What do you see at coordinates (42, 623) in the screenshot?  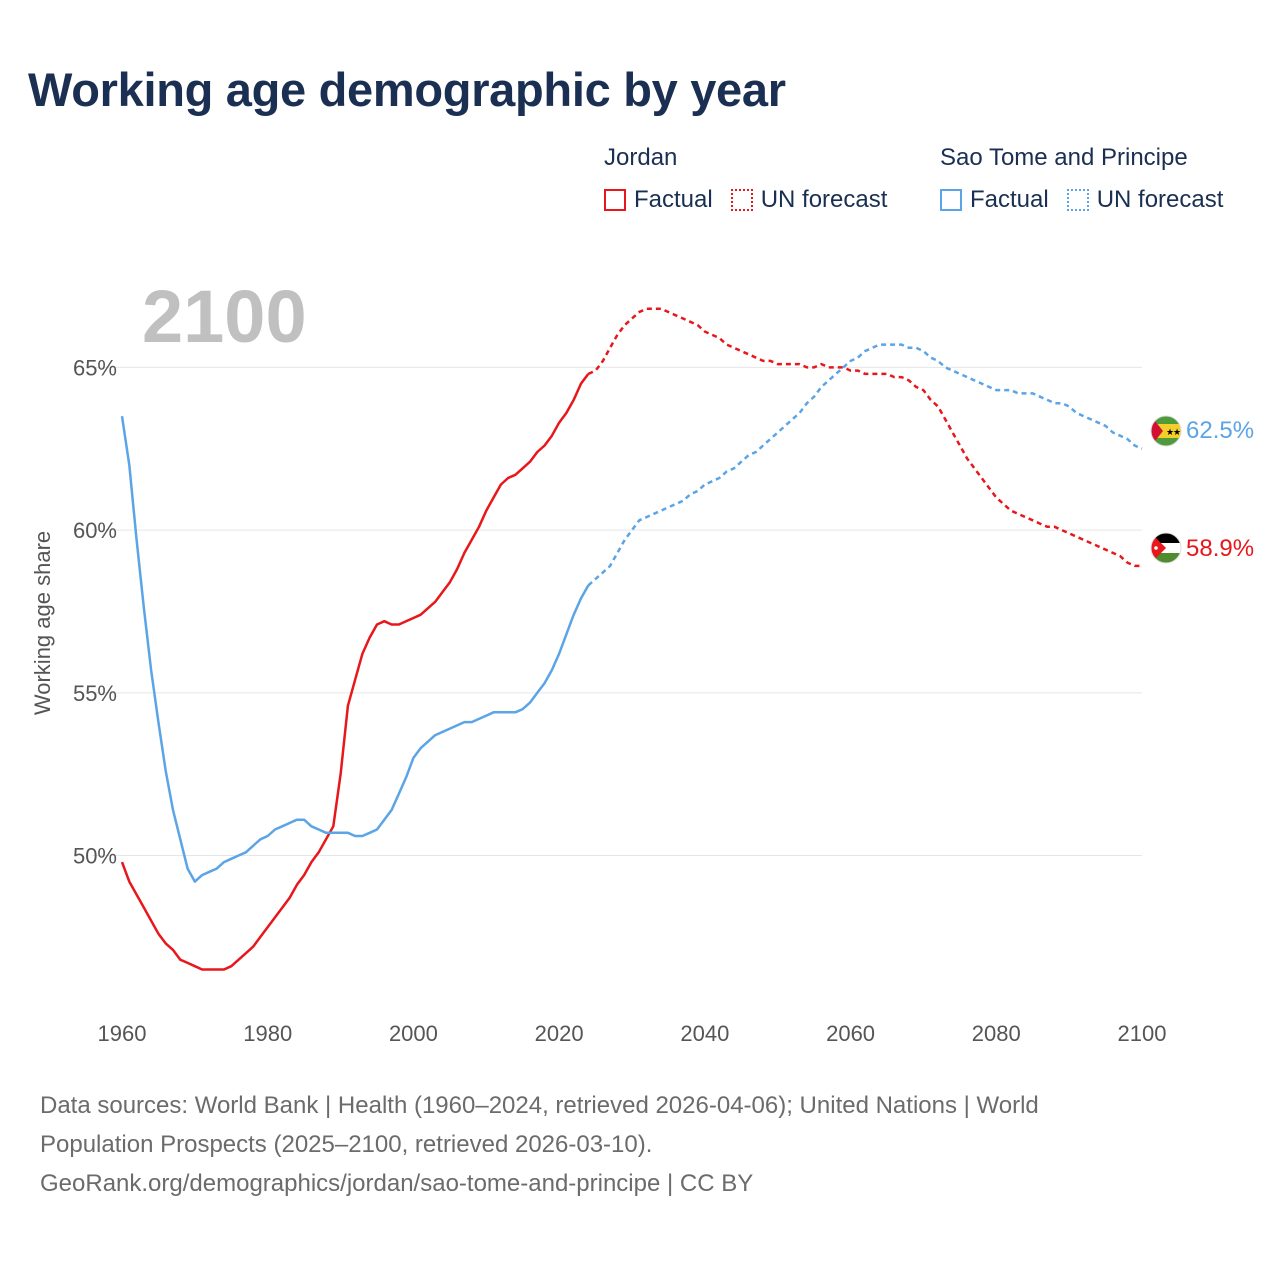 I see `y-axis-label: Working age share` at bounding box center [42, 623].